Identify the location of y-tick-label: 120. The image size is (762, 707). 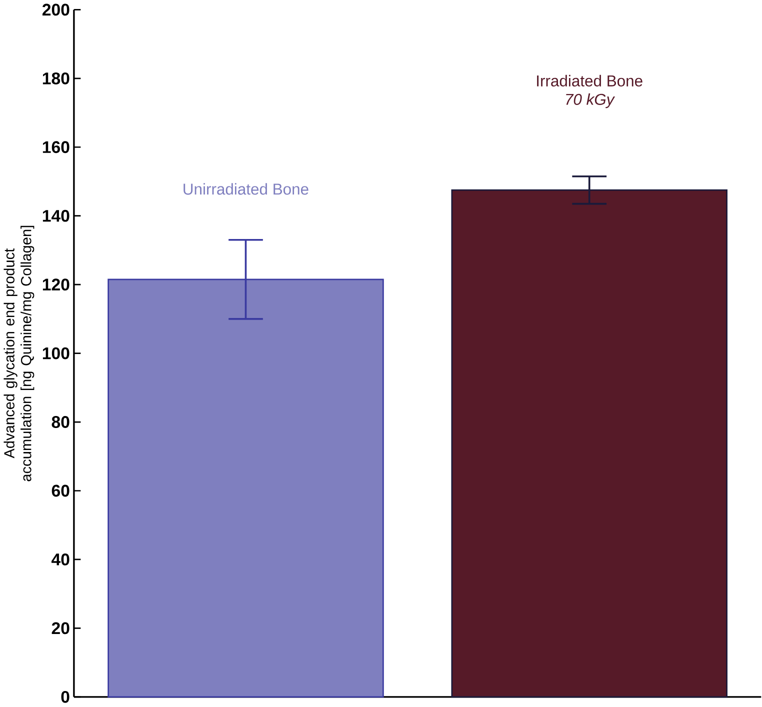
(56, 284).